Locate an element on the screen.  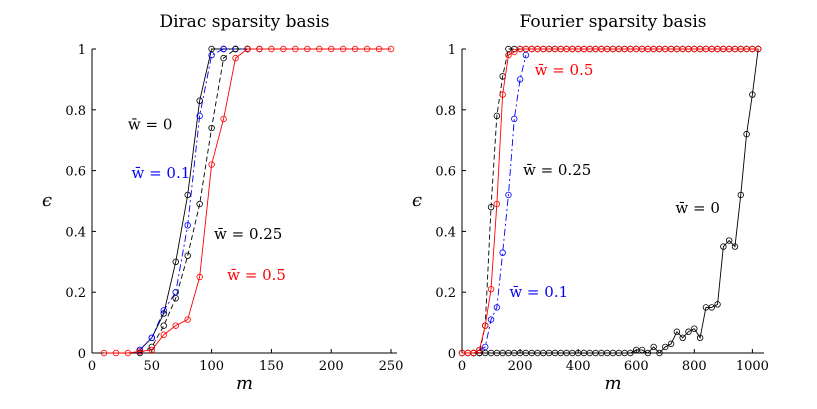
chart-title: Fourier sparsity basis is located at coordinates (613, 22).